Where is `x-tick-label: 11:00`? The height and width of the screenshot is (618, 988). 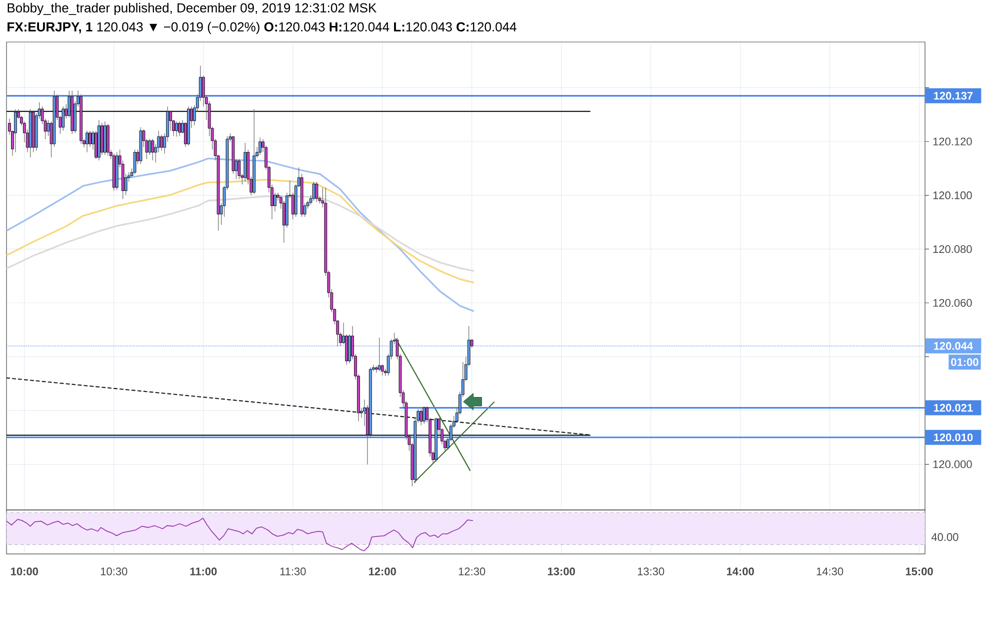 x-tick-label: 11:00 is located at coordinates (203, 572).